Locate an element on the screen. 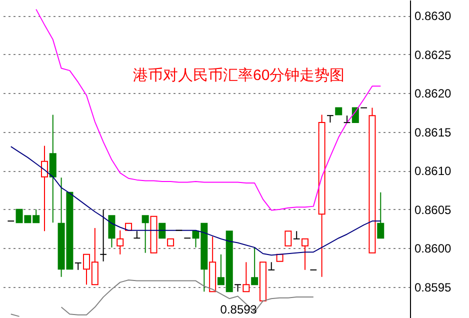  y-tick-label: 0.8625 is located at coordinates (433, 55).